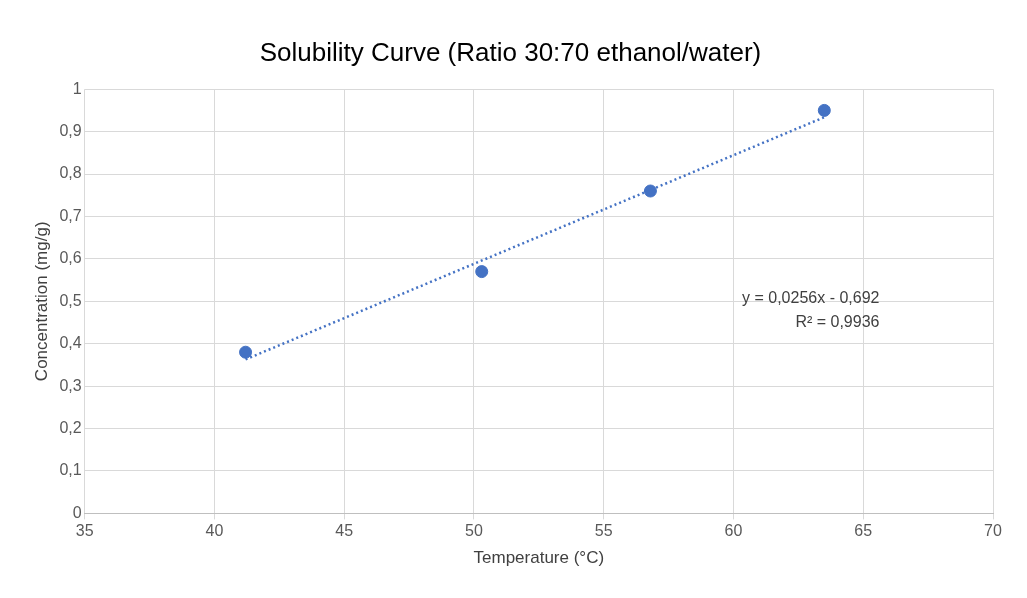  Describe the element at coordinates (603, 531) in the screenshot. I see `x-tick-label: 55` at that location.